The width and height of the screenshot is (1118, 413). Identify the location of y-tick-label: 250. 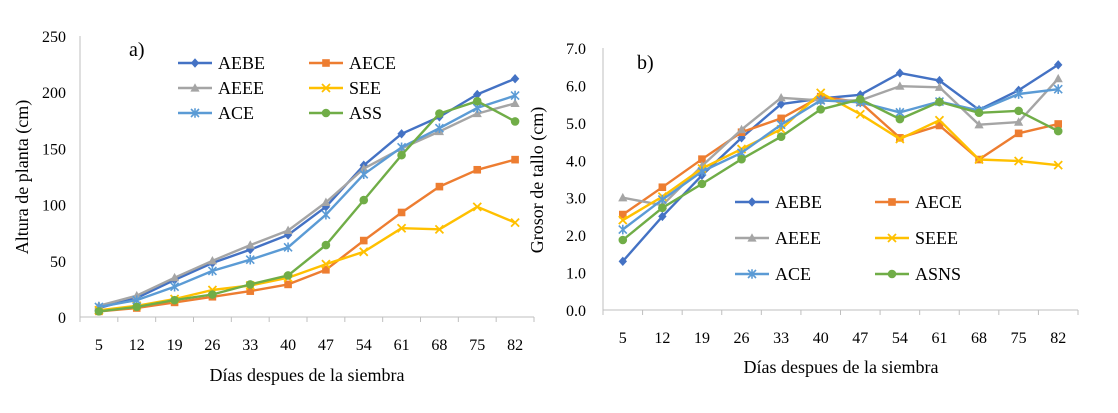
(54, 37).